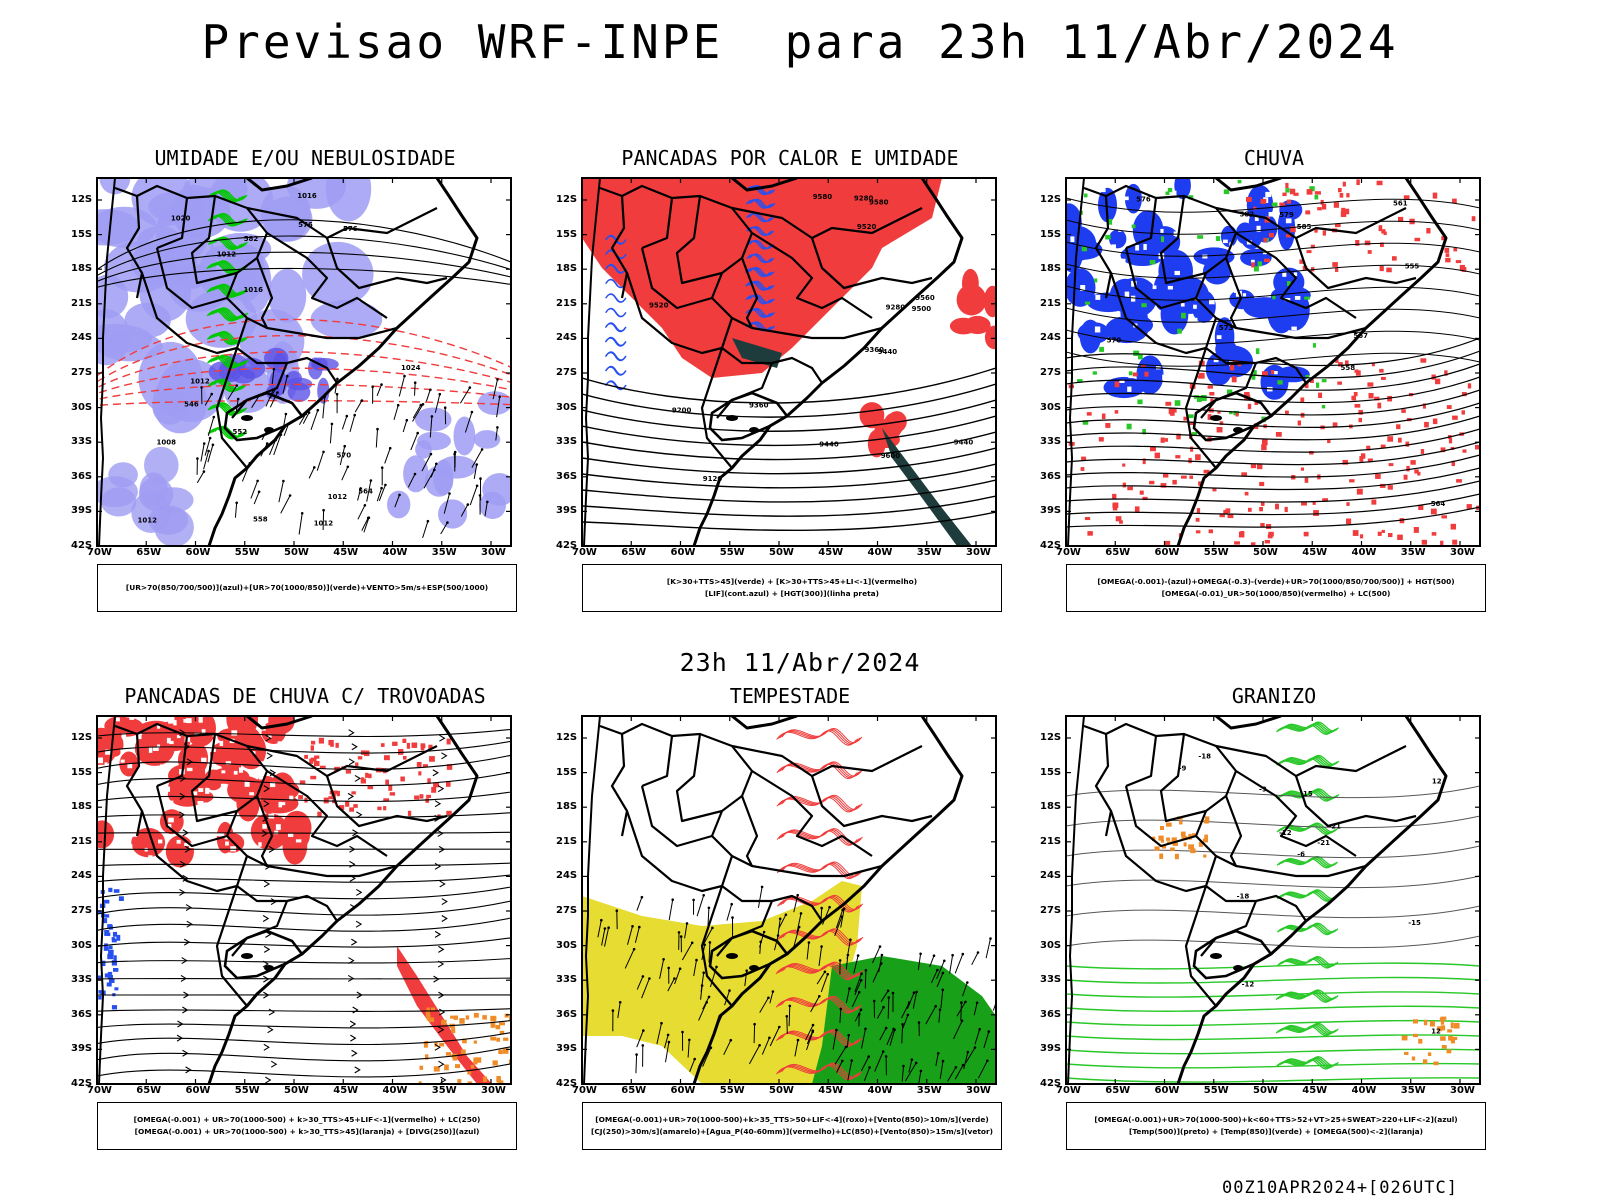 The height and width of the screenshot is (1204, 1600). What do you see at coordinates (896, 307) in the screenshot?
I see `contour-label: 9280` at bounding box center [896, 307].